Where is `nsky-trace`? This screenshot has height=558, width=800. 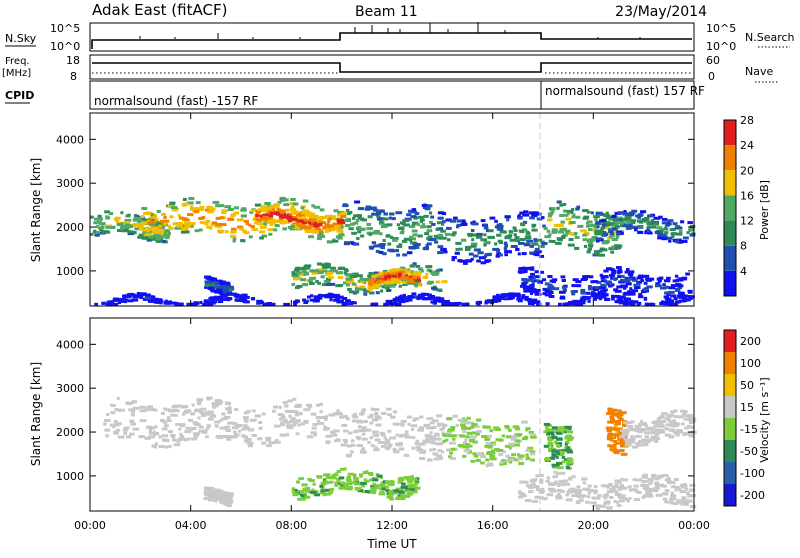
nsky-trace is located at coordinates (391, 40).